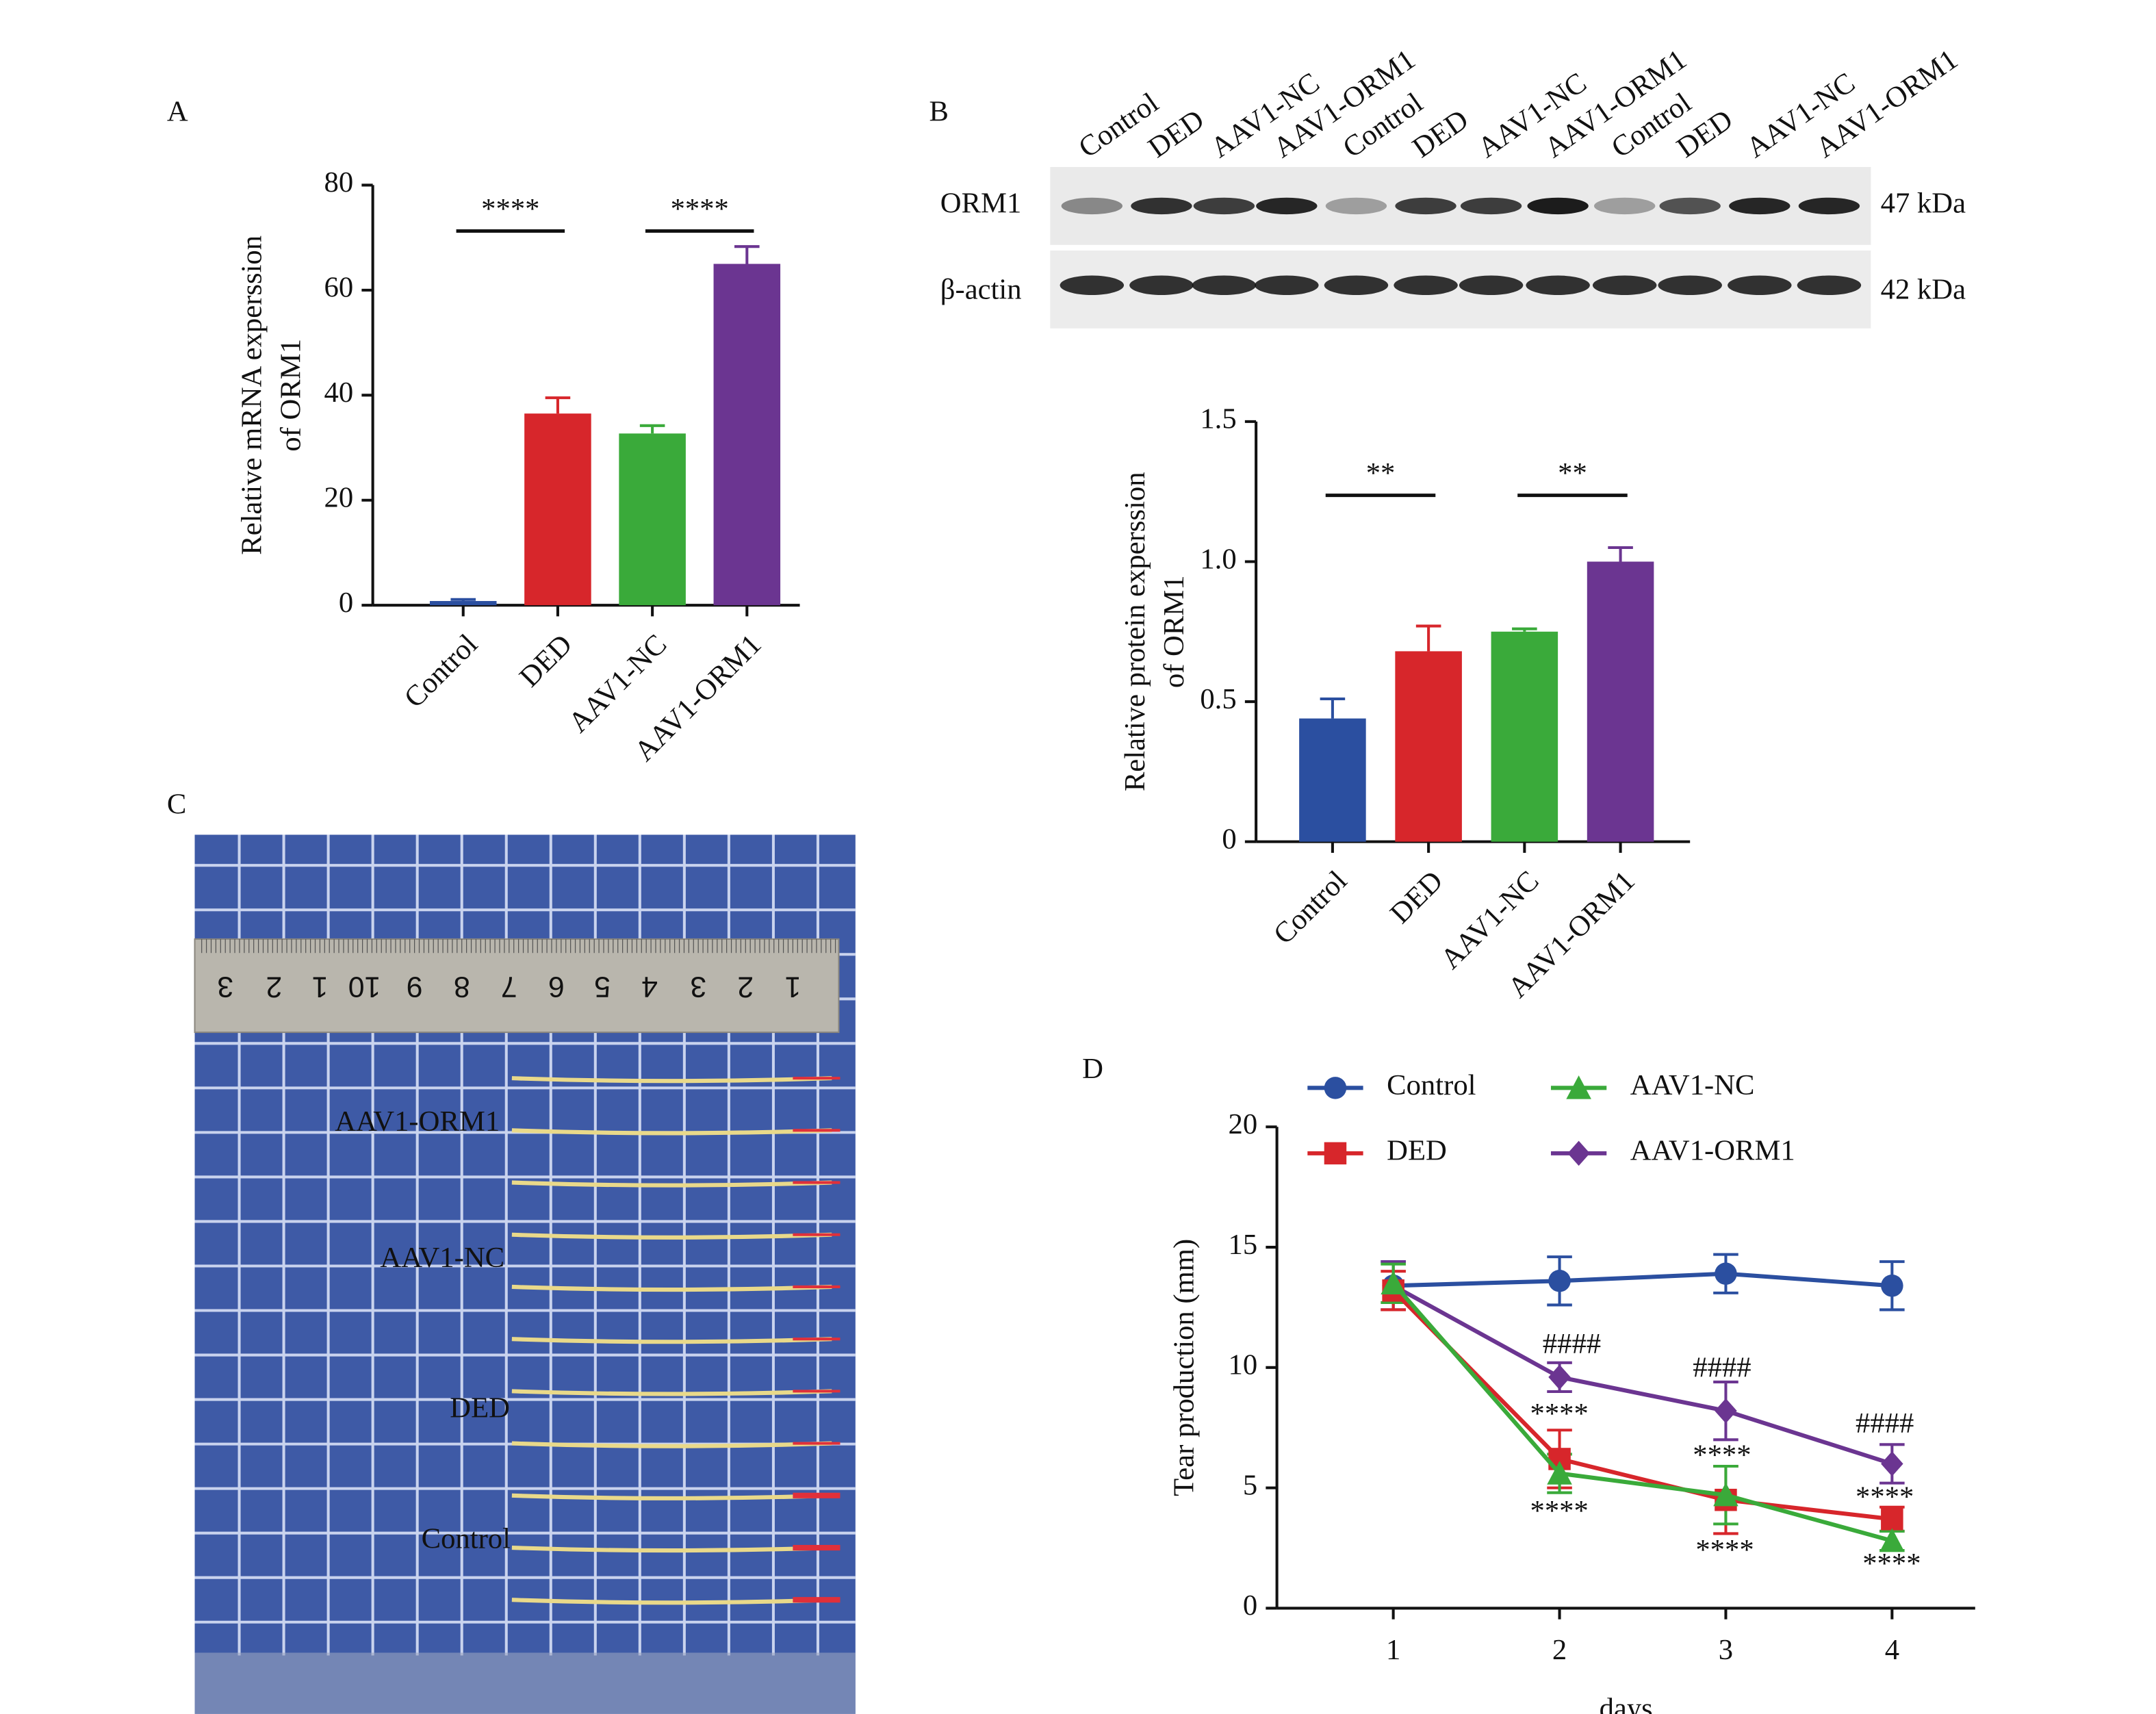  Describe the element at coordinates (1218, 419) in the screenshot. I see `y-tick-label: 1.5` at that location.